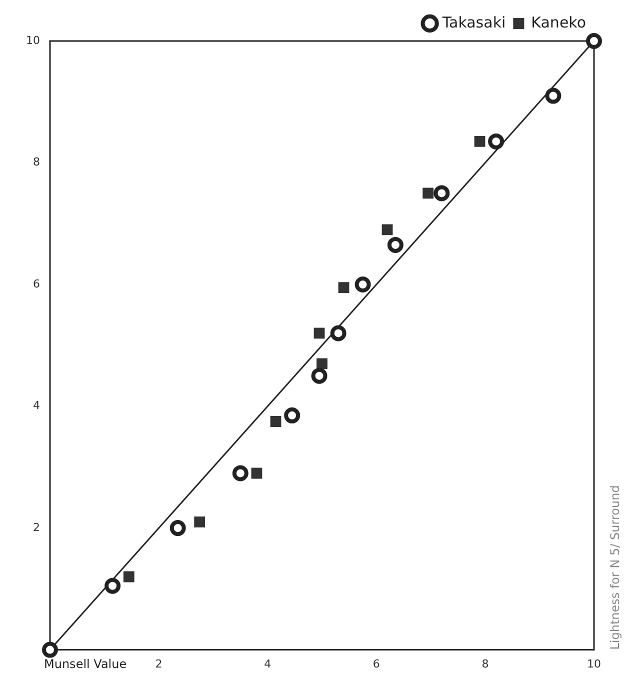 This screenshot has width=638, height=687. What do you see at coordinates (615, 567) in the screenshot?
I see `y-axis-title: Lightness for N 5/ Surround` at bounding box center [615, 567].